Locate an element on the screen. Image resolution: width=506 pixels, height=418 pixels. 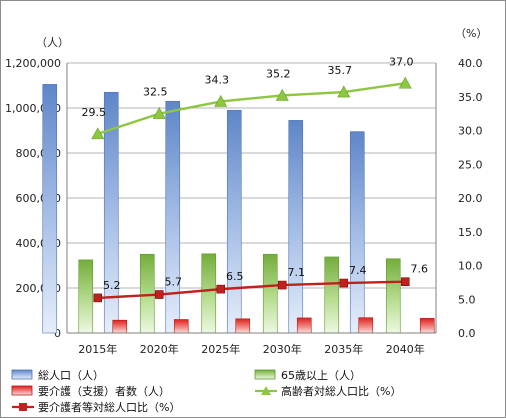
right-tick-label: 40.0 is located at coordinates (470, 63).